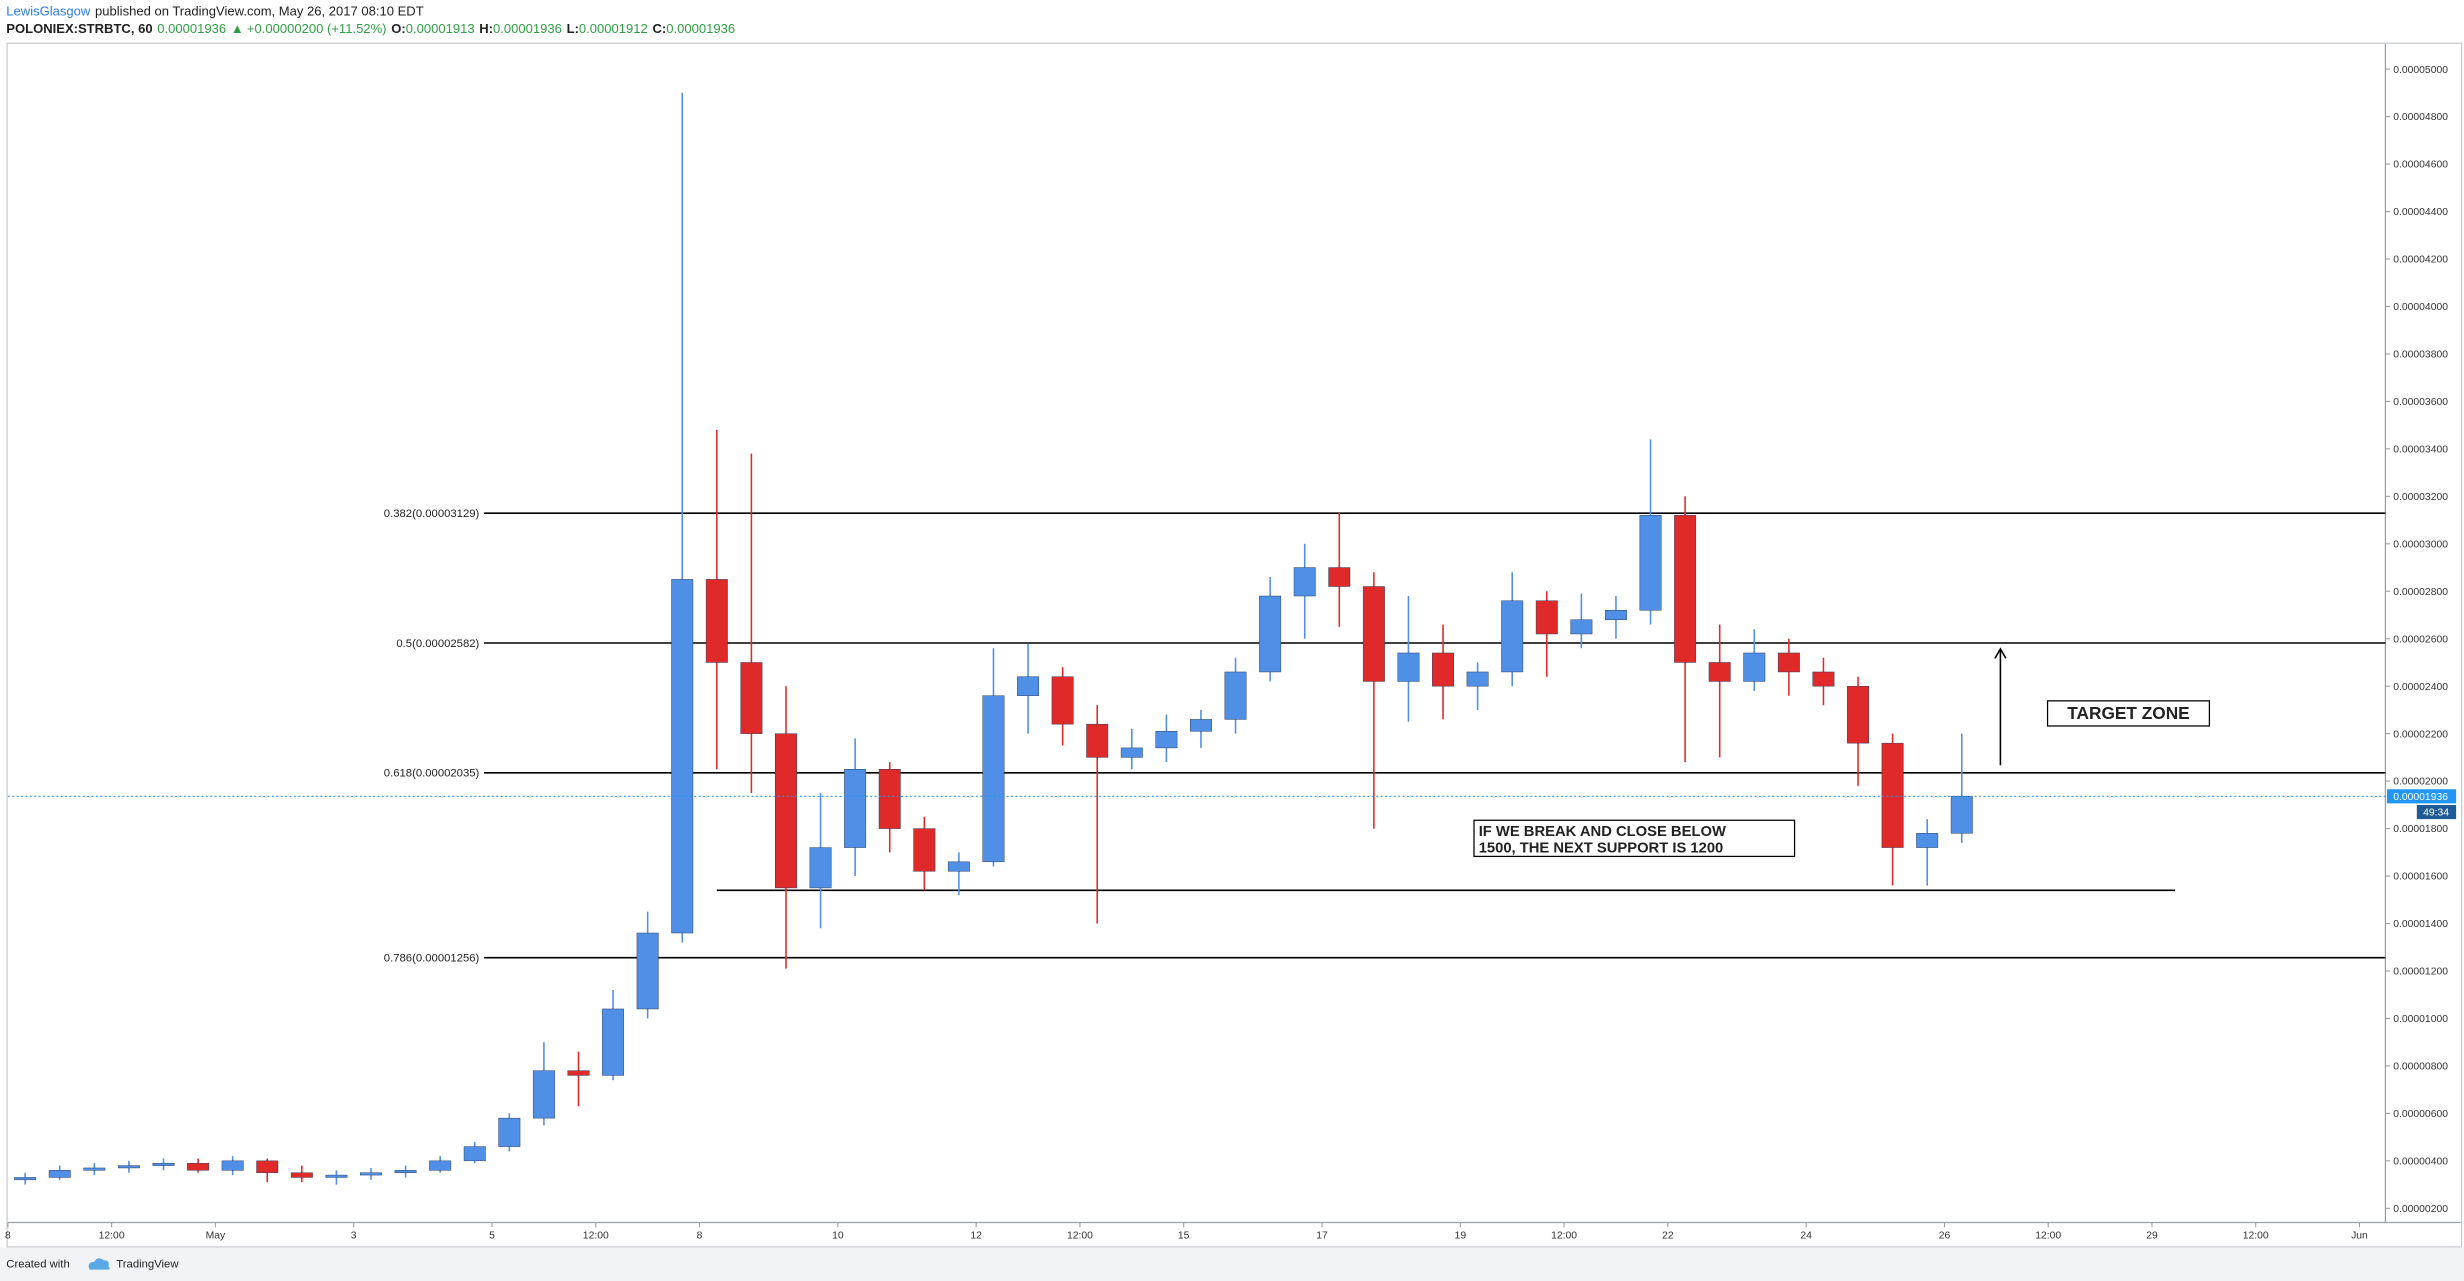 The width and height of the screenshot is (2464, 1281). Describe the element at coordinates (2420, 797) in the screenshot. I see `last-price-label: 0.00001936` at that location.